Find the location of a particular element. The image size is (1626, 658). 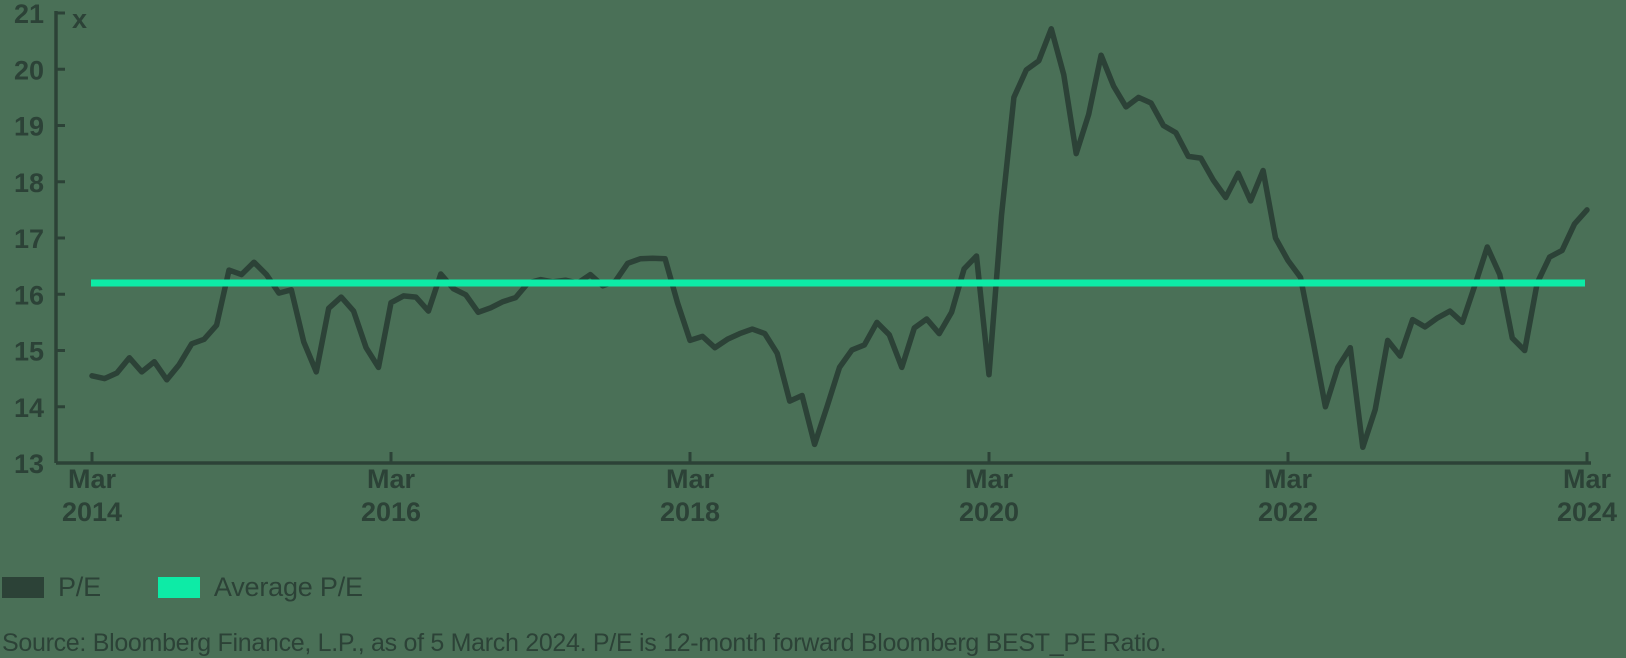

y-tick-label: 18 is located at coordinates (29, 183).